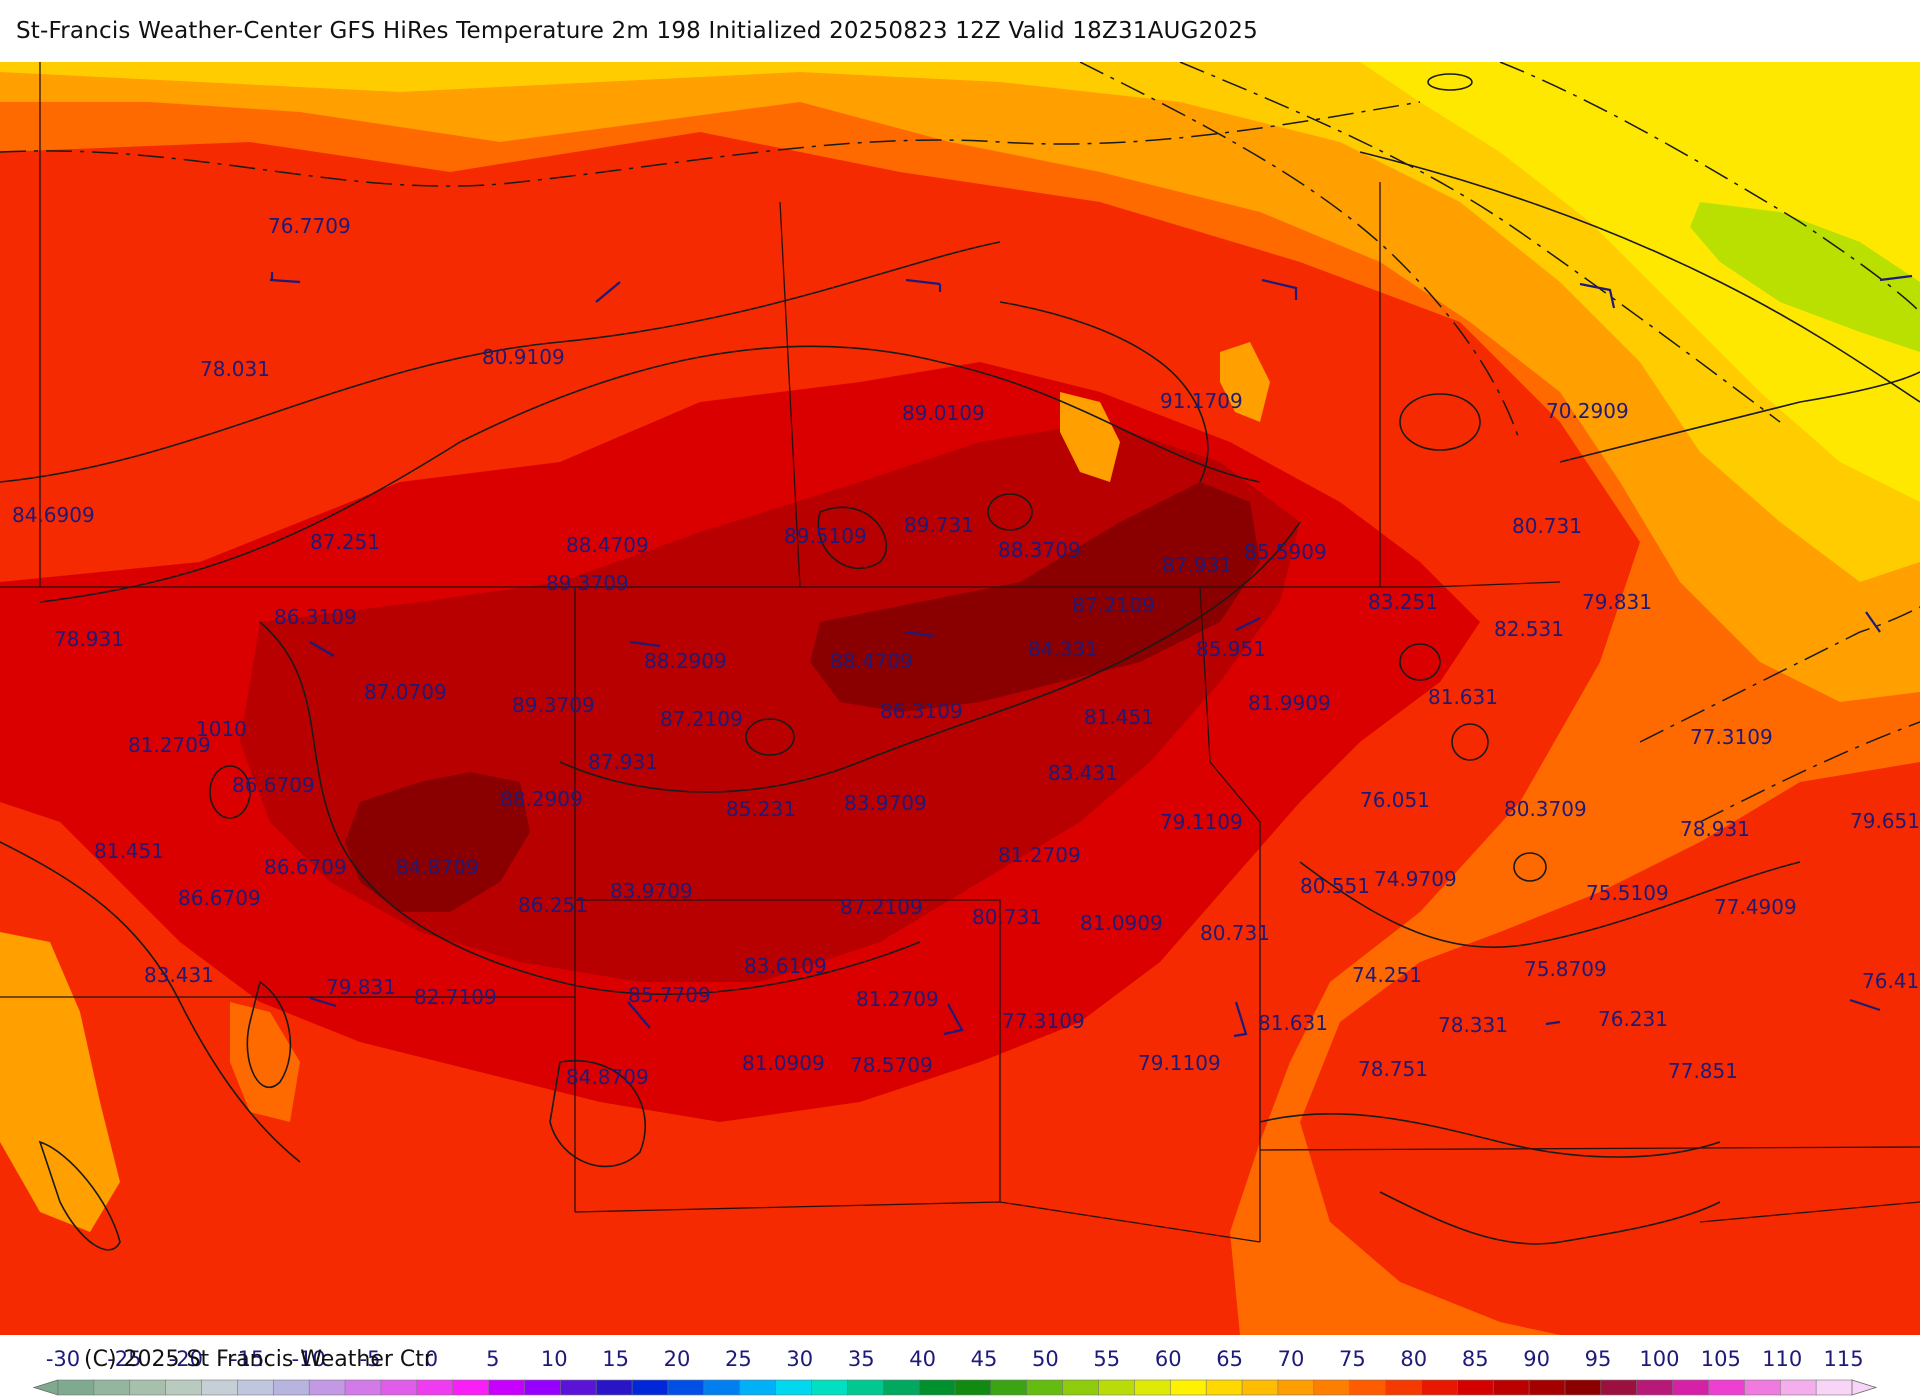  What do you see at coordinates (891, 1065) in the screenshot?
I see `value-label: 78.5709` at bounding box center [891, 1065].